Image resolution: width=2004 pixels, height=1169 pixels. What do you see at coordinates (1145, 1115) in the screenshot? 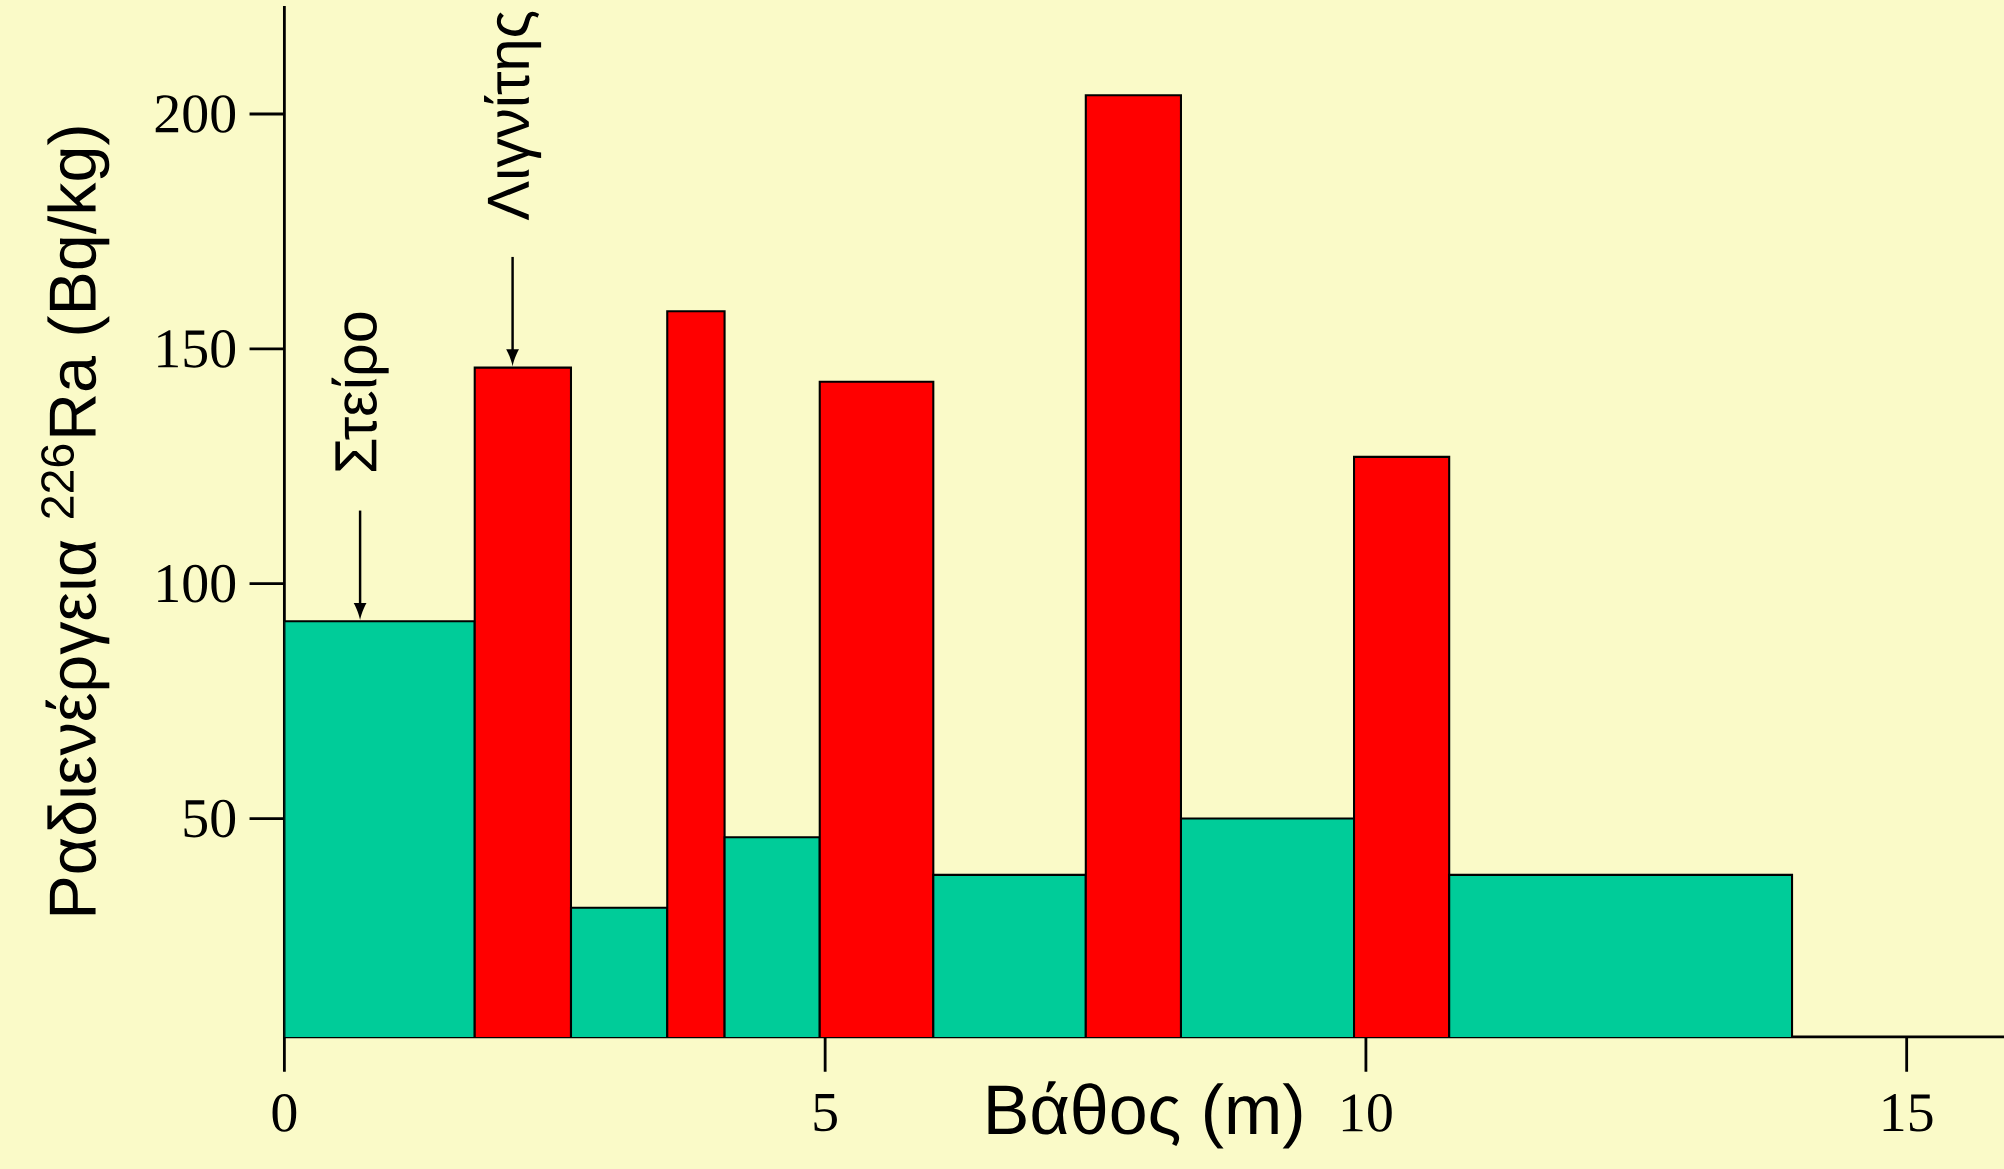
I see `x-axis-title: Βάθος (m)` at bounding box center [1145, 1115].